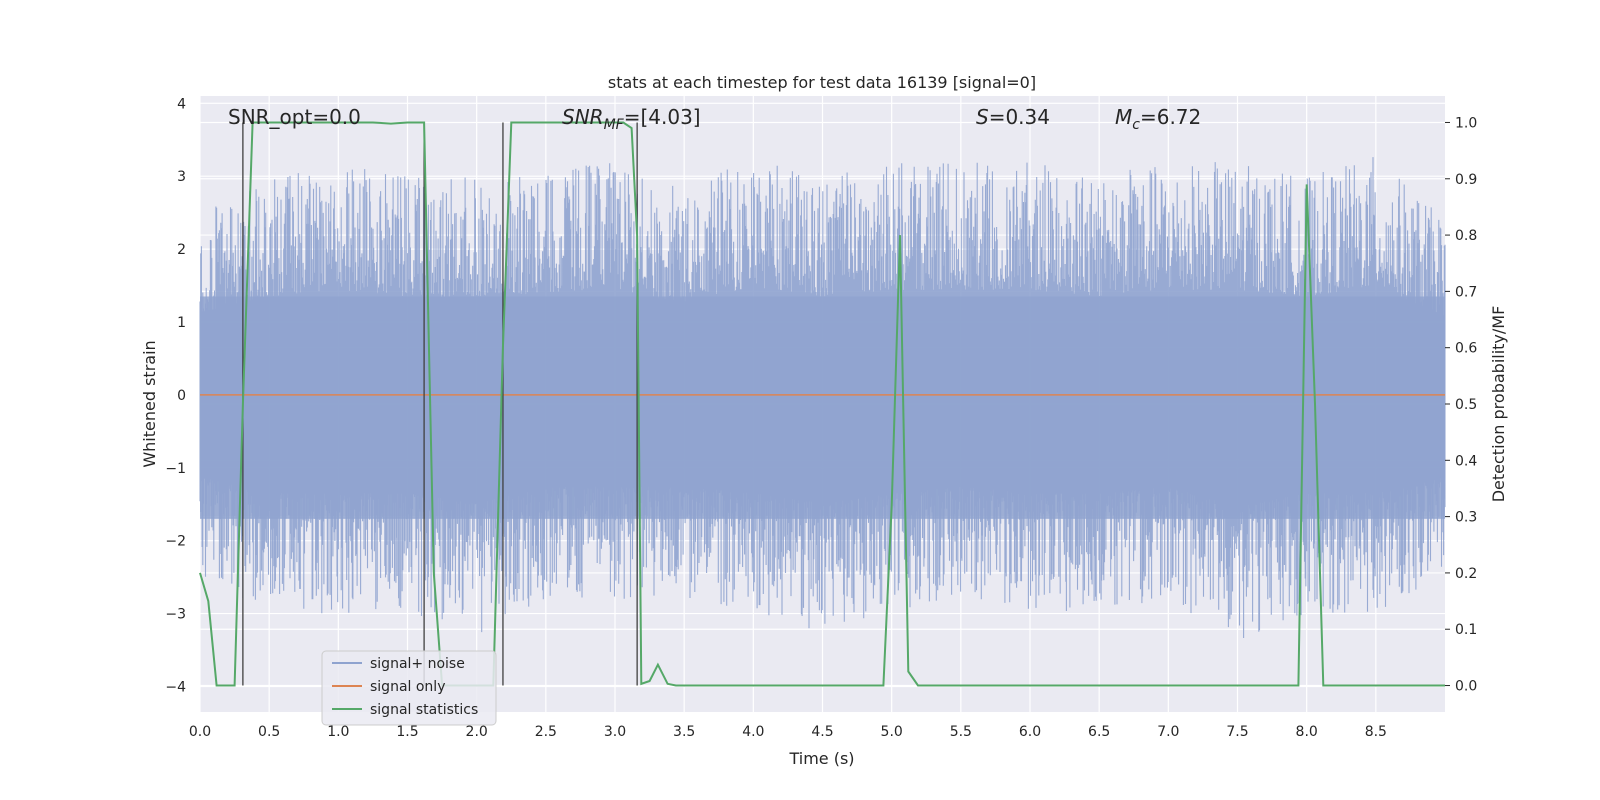  Describe the element at coordinates (1466, 123) in the screenshot. I see `y2-tick-label: 1.0` at that location.